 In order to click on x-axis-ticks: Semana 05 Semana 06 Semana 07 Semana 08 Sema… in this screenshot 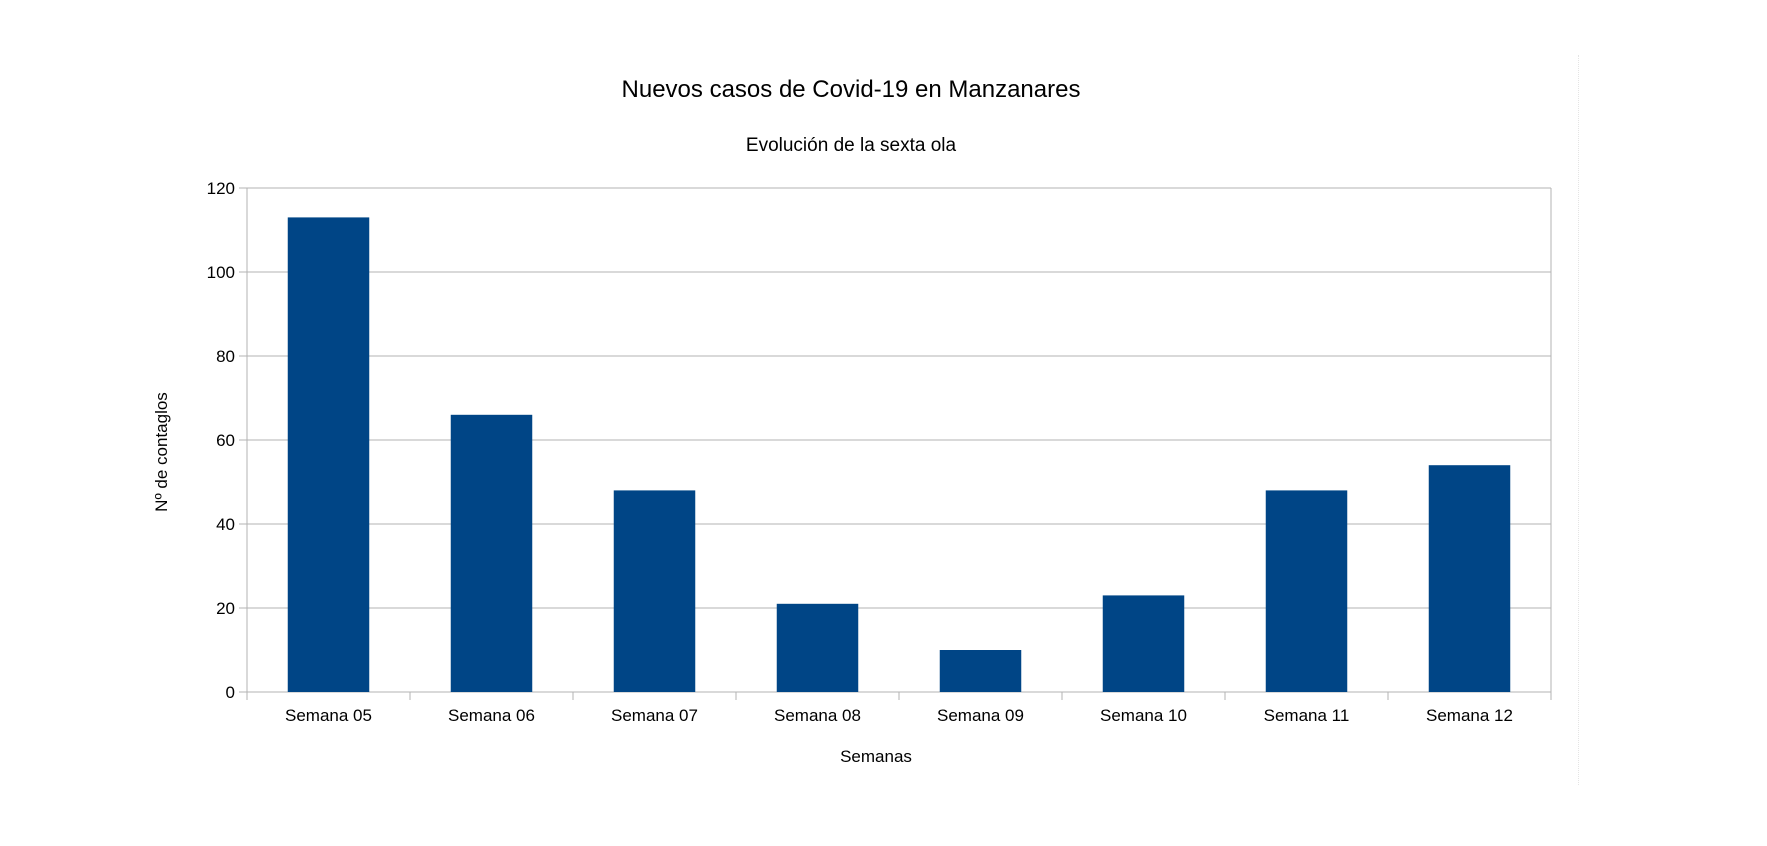, I will do `click(899, 708)`.